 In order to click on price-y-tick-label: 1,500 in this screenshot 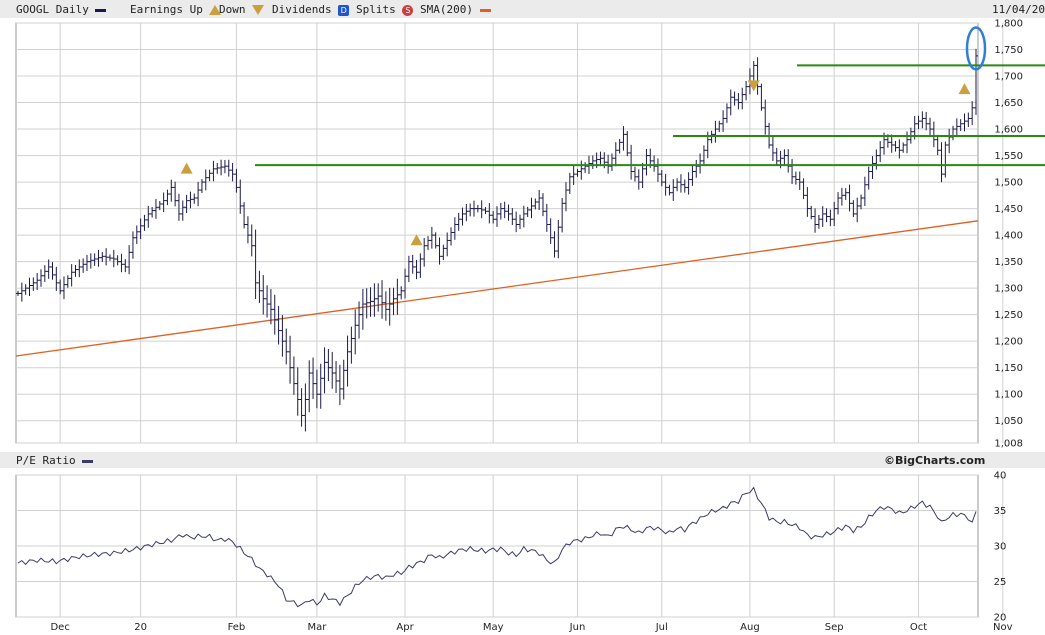, I will do `click(1008, 183)`.